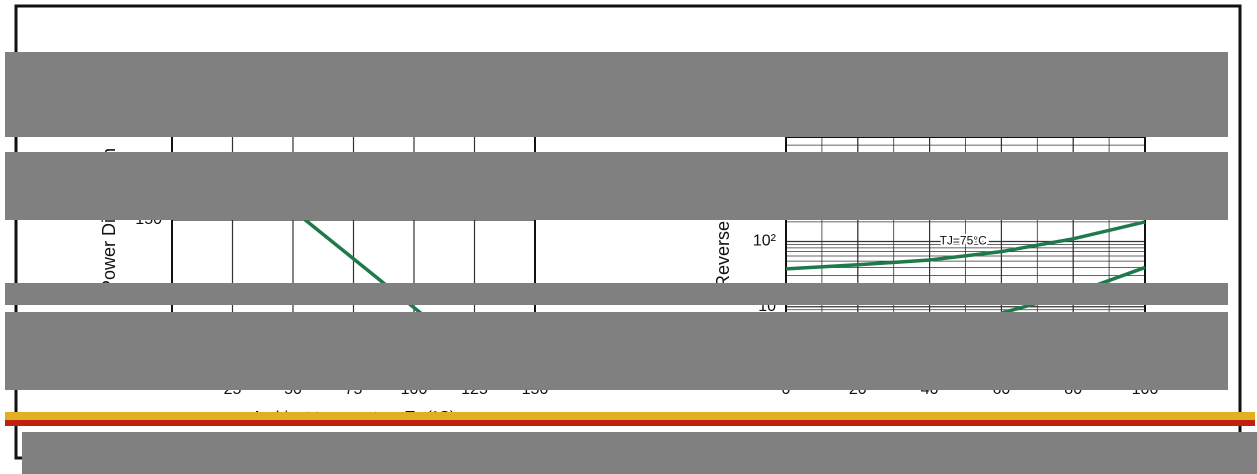 The width and height of the screenshot is (1257, 474). I want to click on series-line, so click(965, 245).